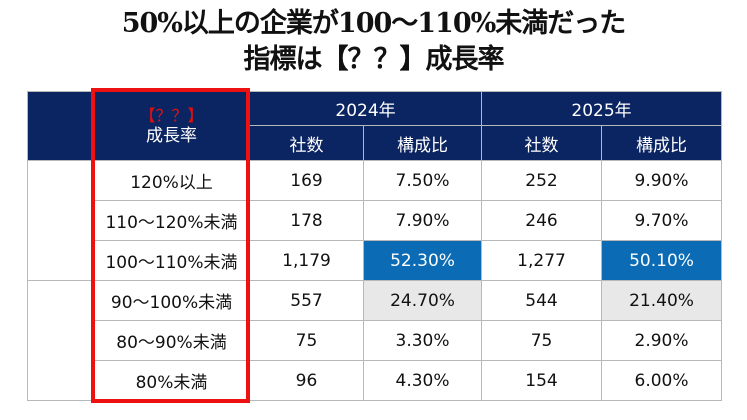  Describe the element at coordinates (306, 220) in the screenshot. I see `cell-count-2024: 178` at that location.